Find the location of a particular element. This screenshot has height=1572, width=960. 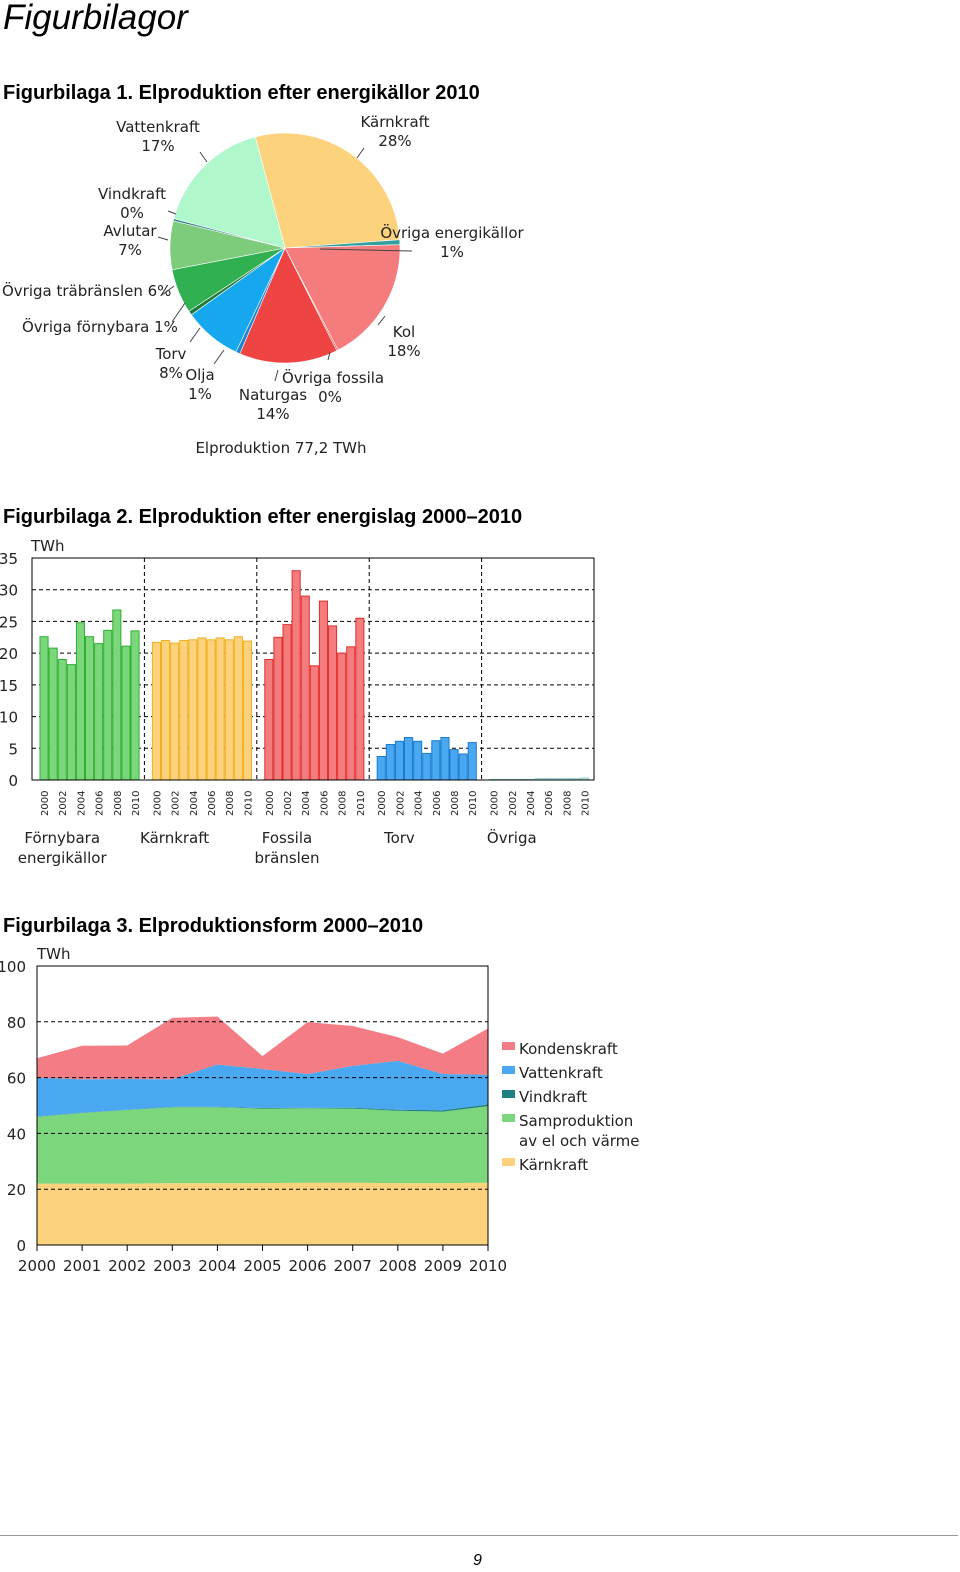

pie-label-11-0: Vattenkraft is located at coordinates (158, 127).